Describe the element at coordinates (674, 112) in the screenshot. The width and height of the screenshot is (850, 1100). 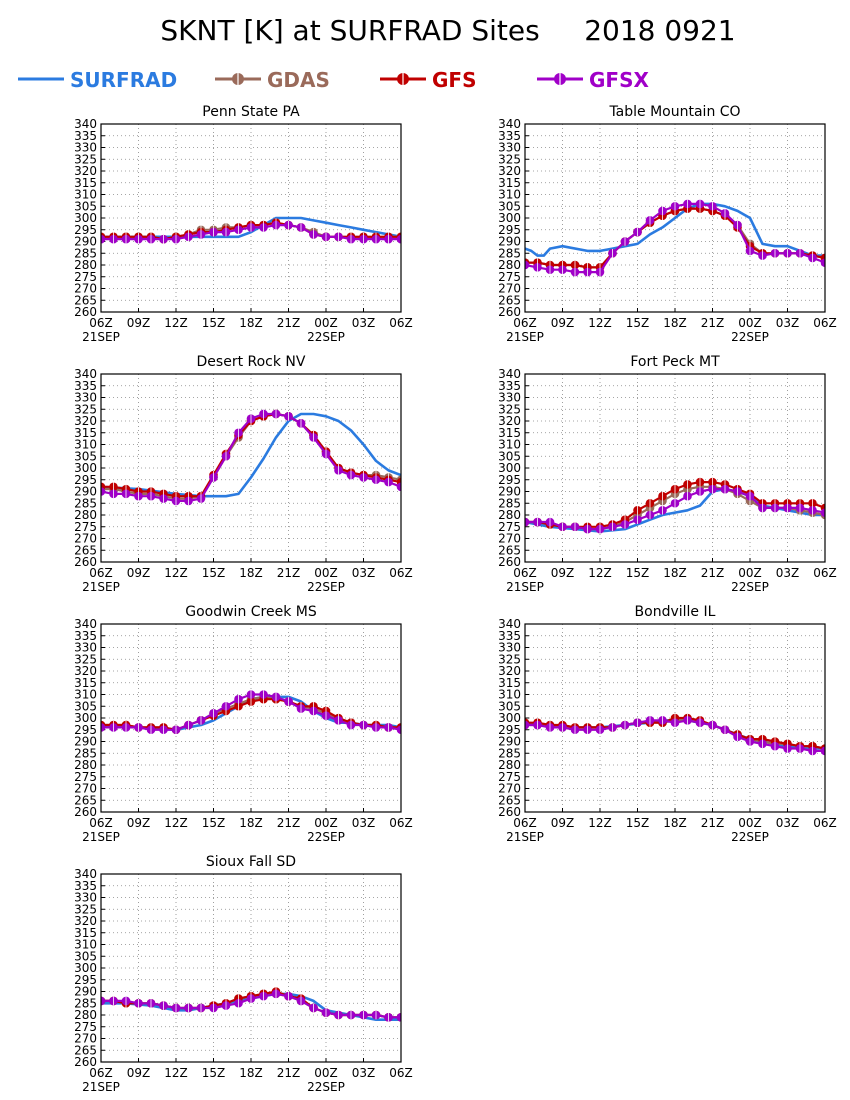
I see `panel-title: Table Mountain CO` at that location.